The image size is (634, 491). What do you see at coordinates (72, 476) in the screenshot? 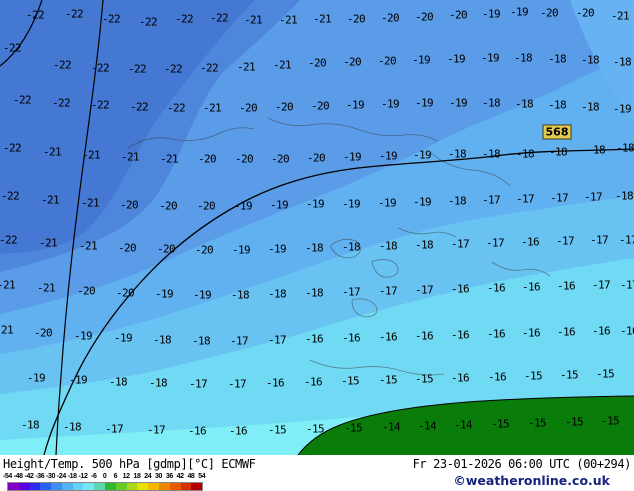
I see `legend-tick: -18` at bounding box center [72, 476].